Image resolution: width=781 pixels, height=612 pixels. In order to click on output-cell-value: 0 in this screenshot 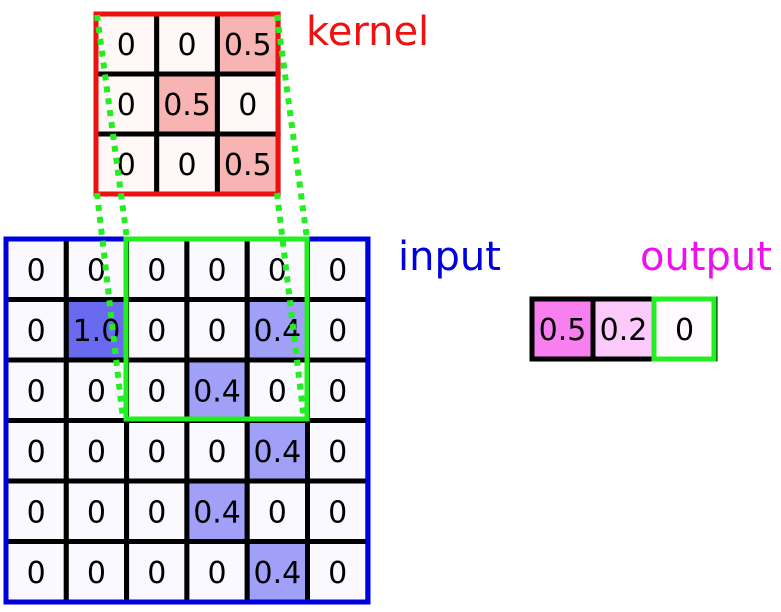, I will do `click(684, 330)`.